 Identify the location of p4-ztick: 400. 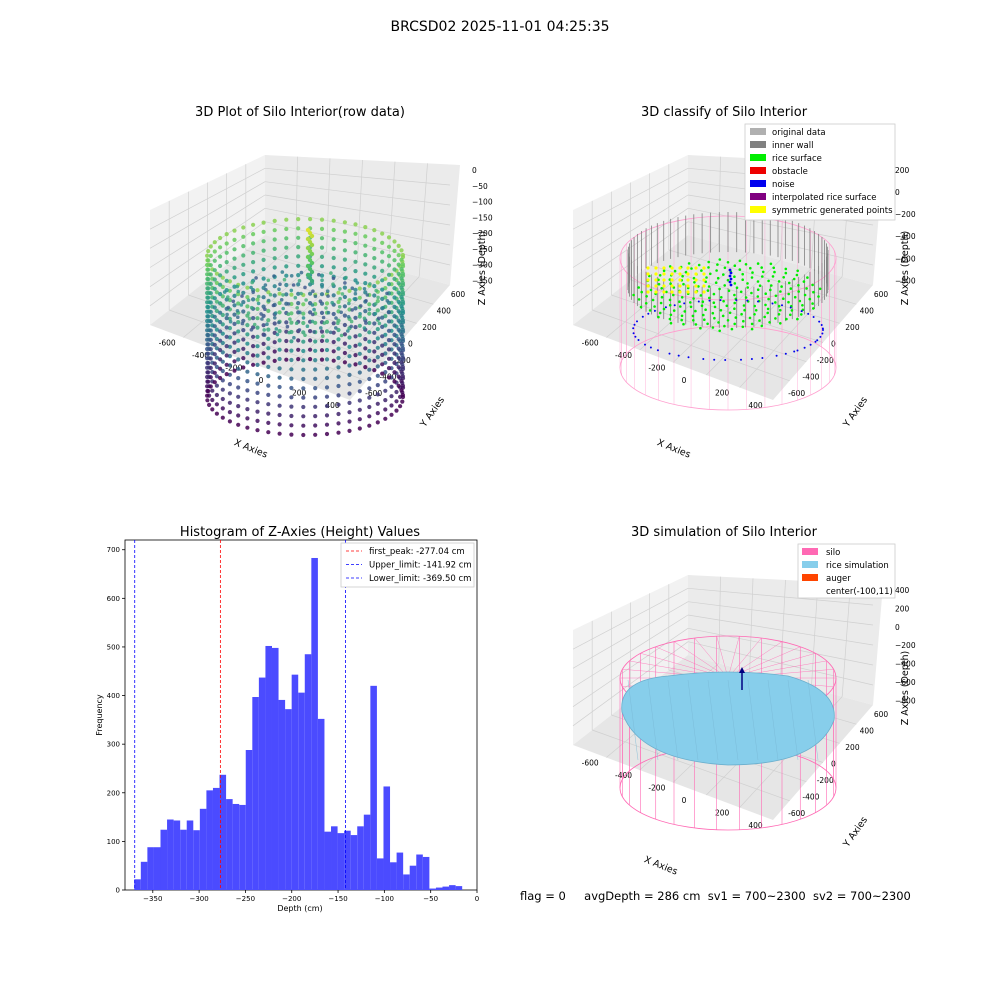
(902, 590).